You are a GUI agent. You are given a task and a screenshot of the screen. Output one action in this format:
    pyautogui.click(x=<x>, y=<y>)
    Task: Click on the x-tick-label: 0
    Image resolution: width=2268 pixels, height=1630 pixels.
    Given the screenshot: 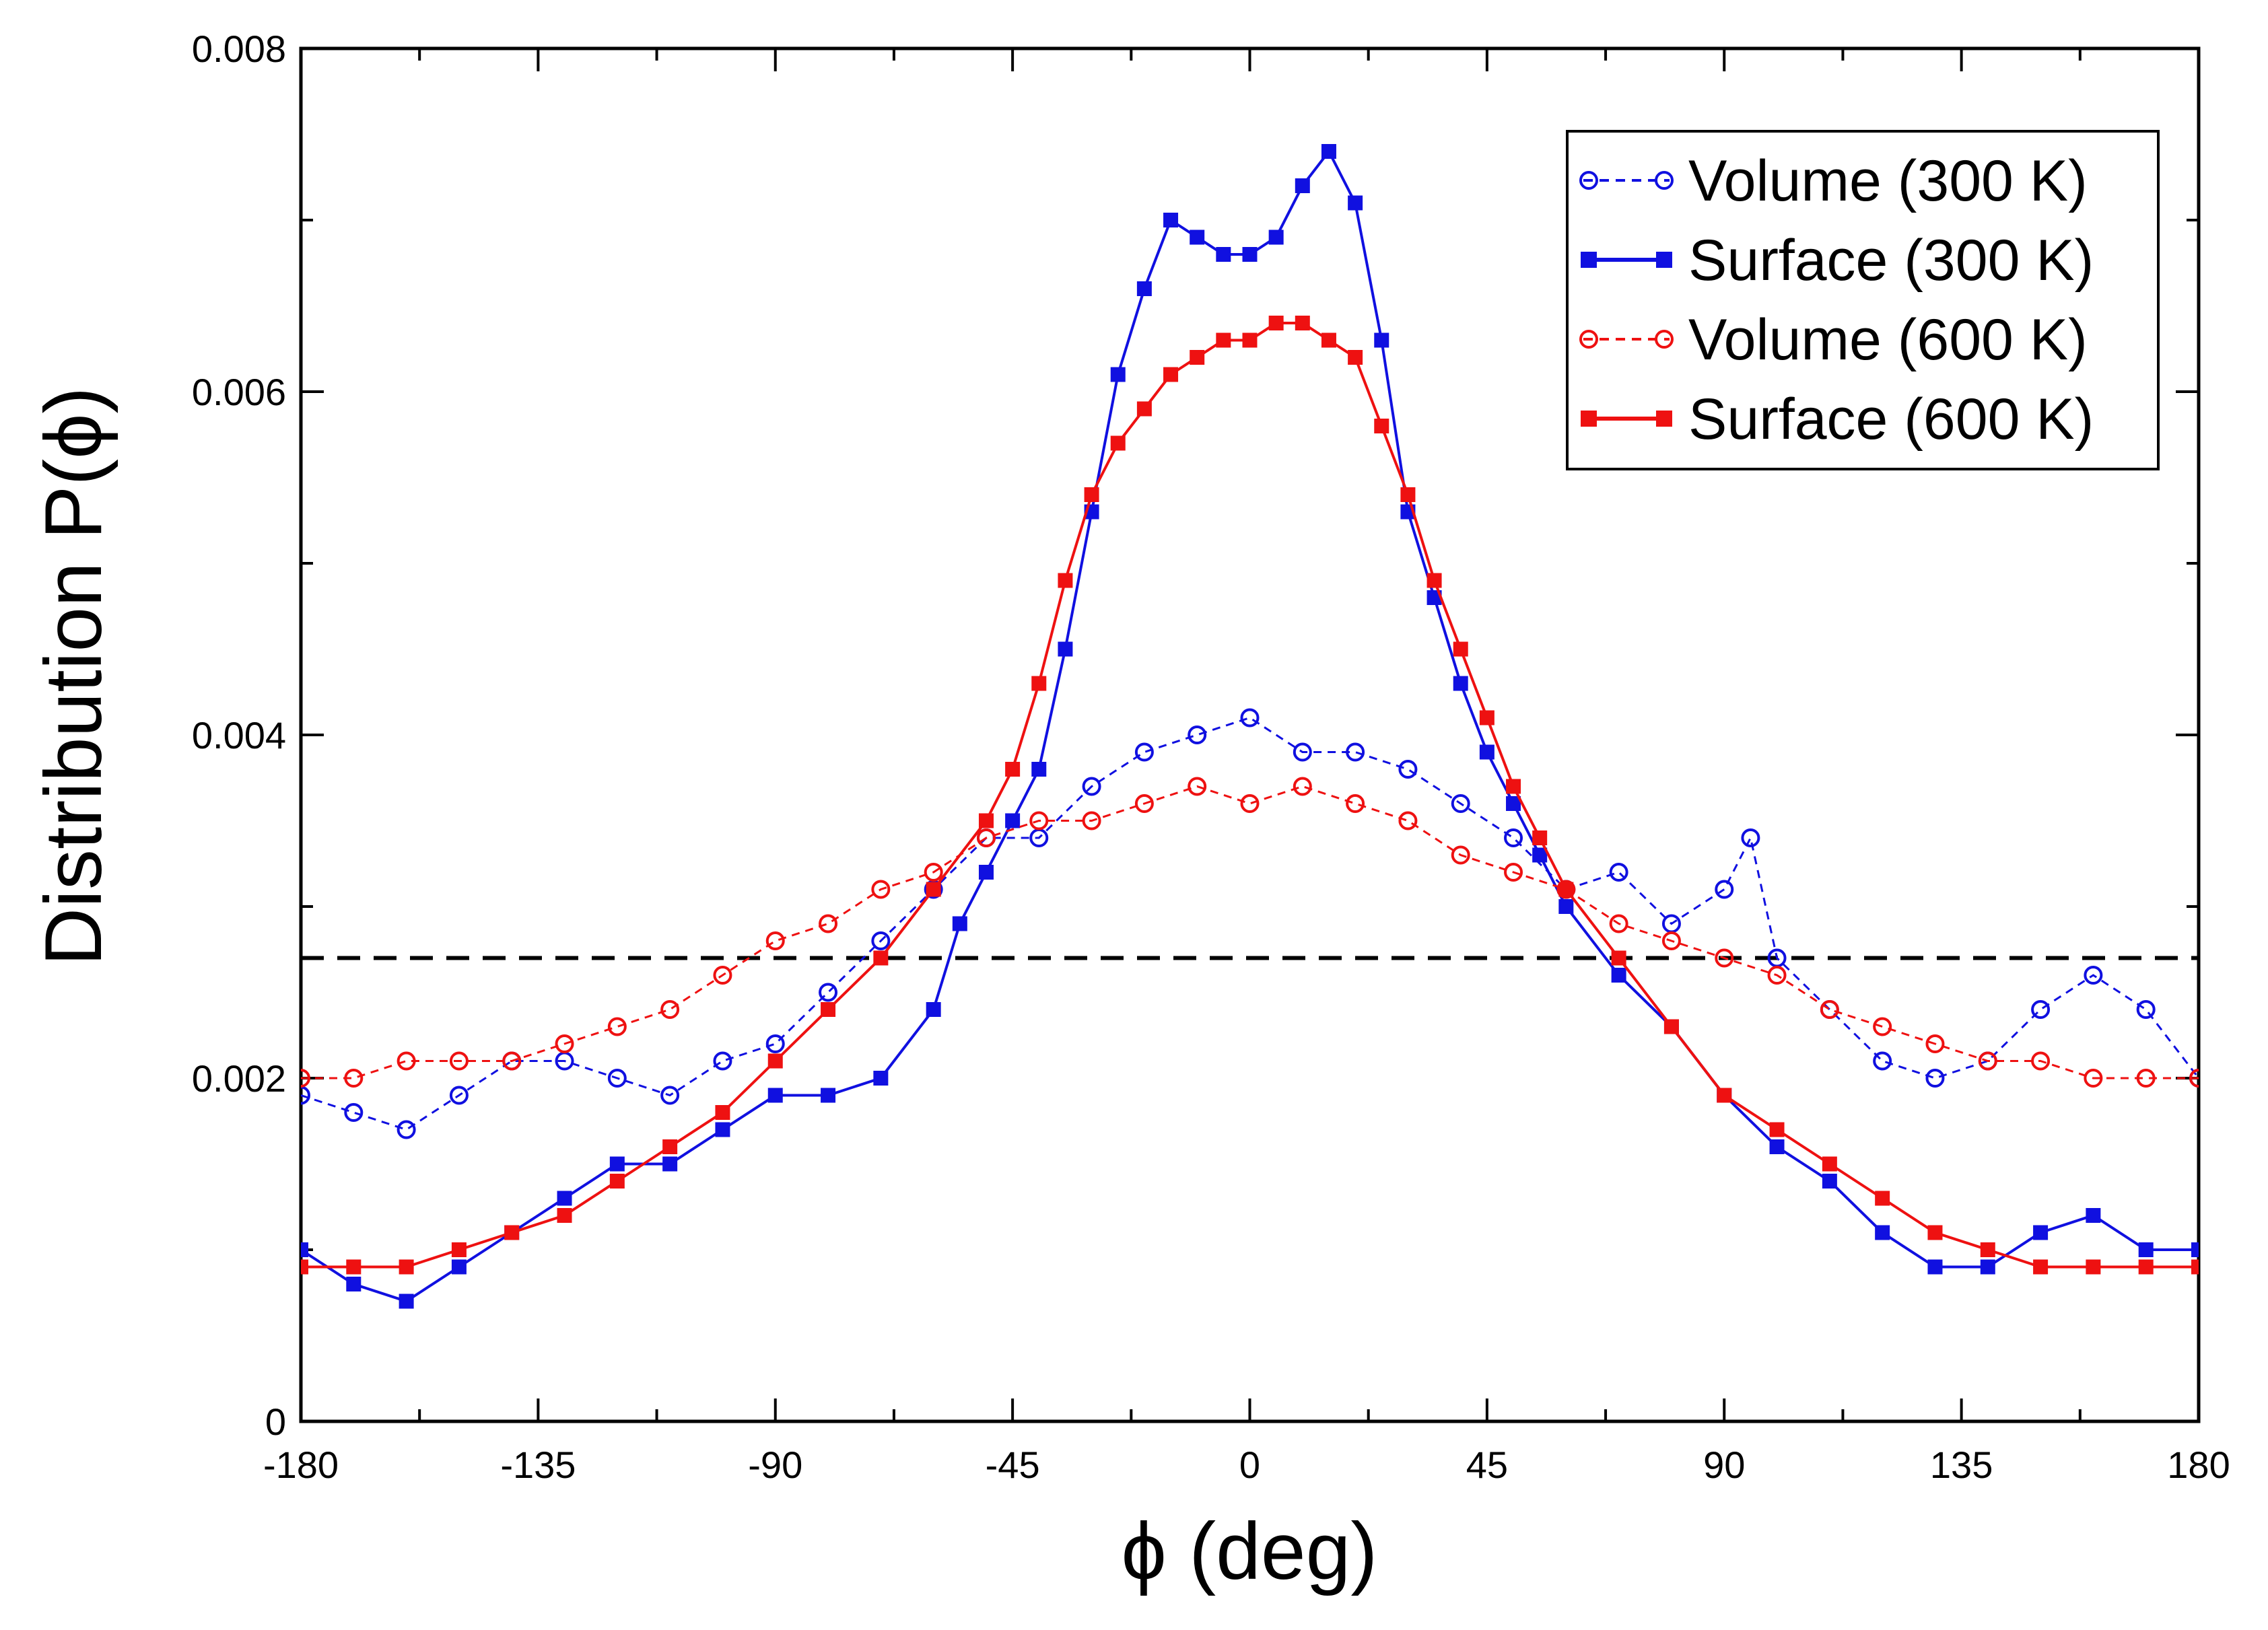 What is the action you would take?
    pyautogui.click(x=1249, y=1465)
    